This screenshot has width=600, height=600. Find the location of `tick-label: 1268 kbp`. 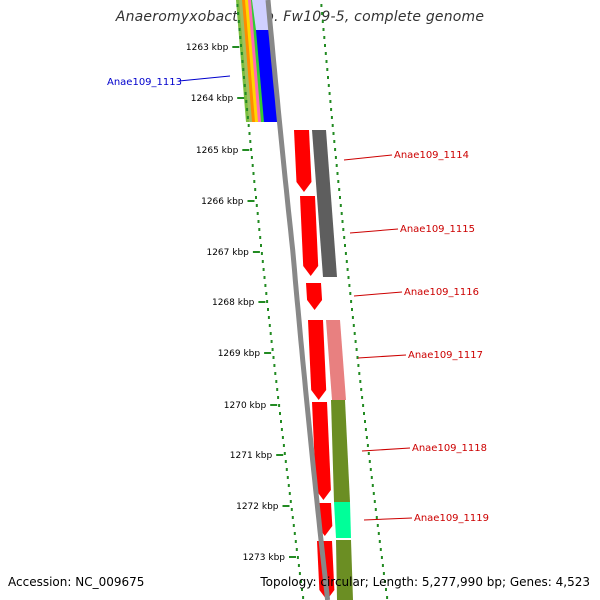

tick-label: 1268 kbp is located at coordinates (233, 303).